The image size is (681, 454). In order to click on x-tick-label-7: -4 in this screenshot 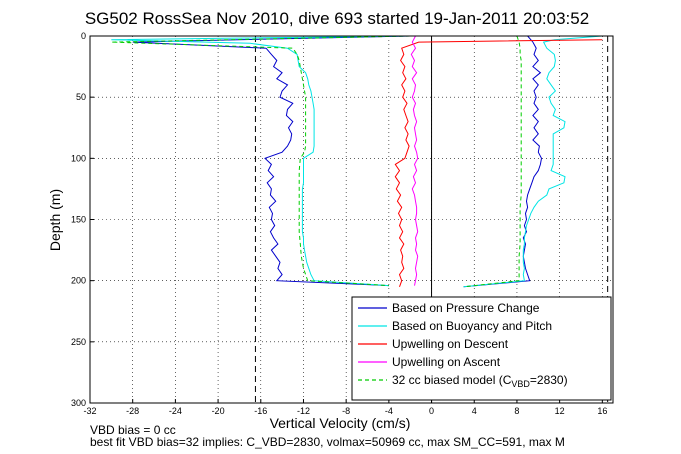, I will do `click(389, 411)`.